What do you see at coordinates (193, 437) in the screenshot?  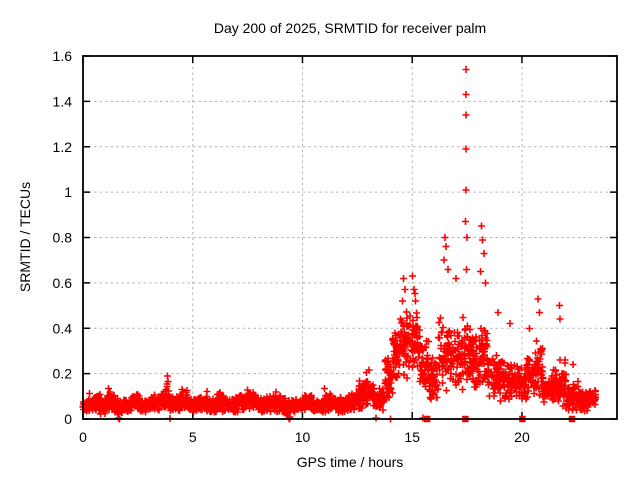 I see `x-tick-label: 5` at bounding box center [193, 437].